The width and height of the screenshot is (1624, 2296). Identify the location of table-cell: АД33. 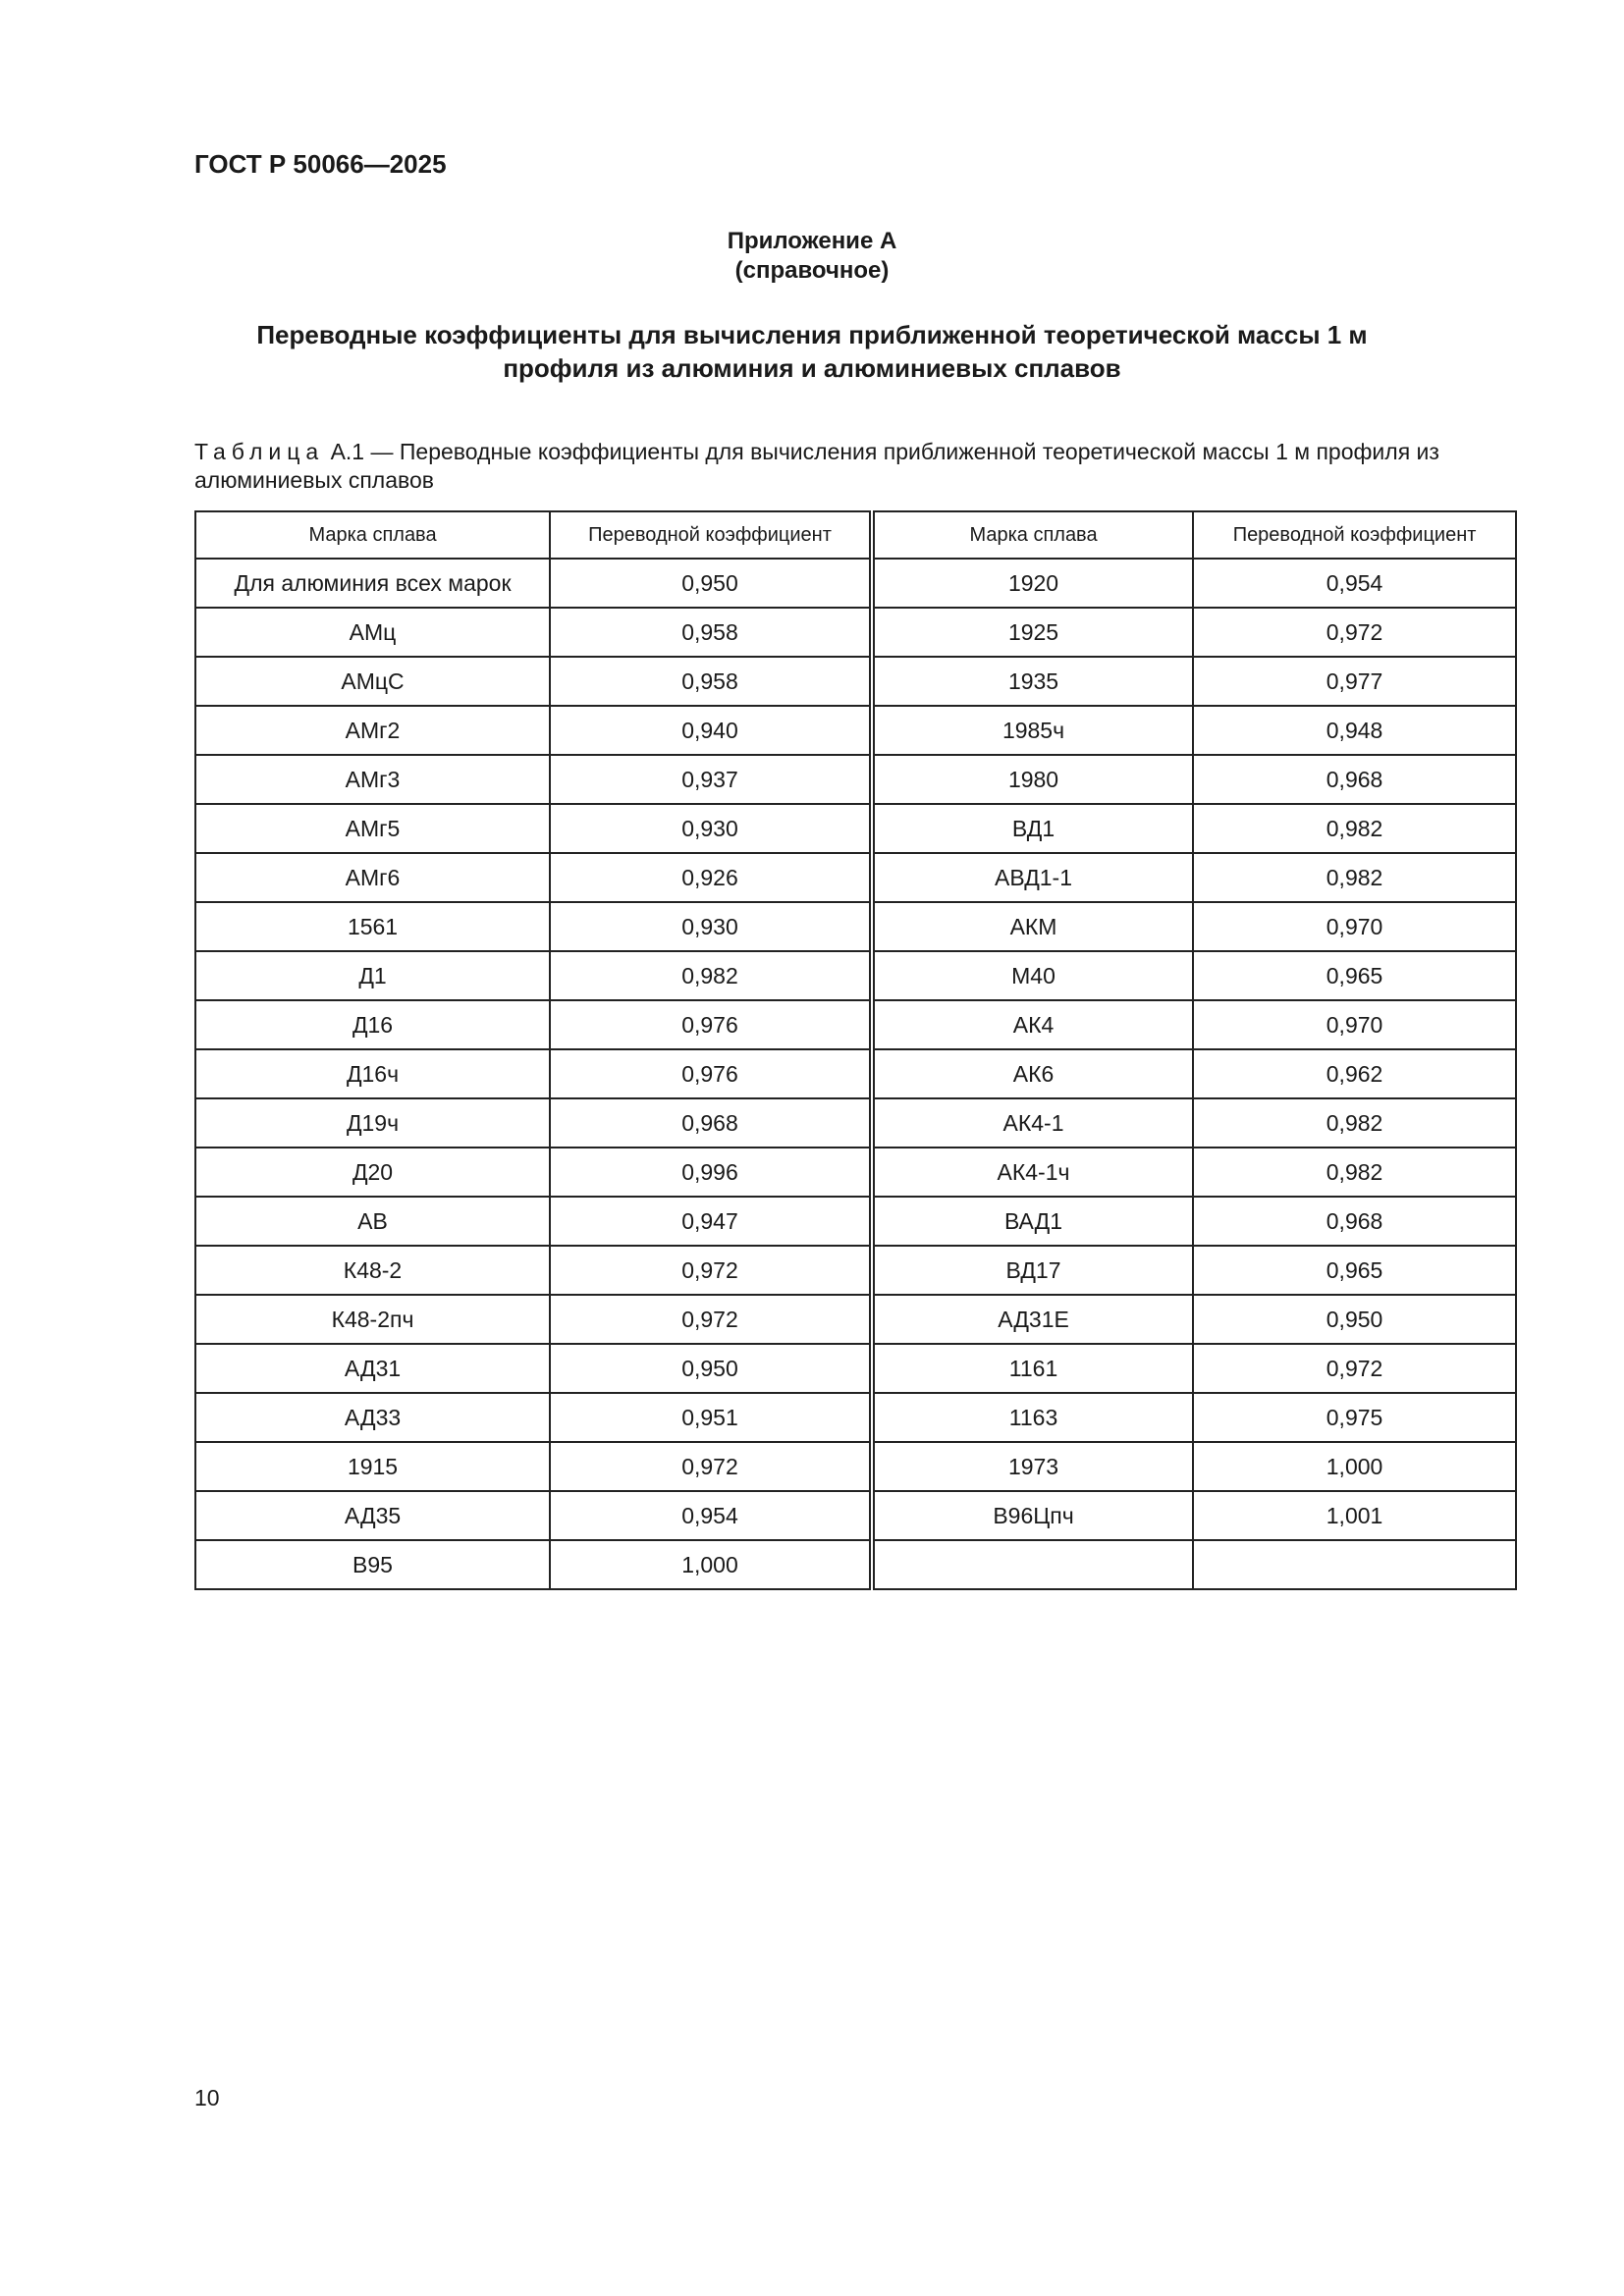
(372, 1417).